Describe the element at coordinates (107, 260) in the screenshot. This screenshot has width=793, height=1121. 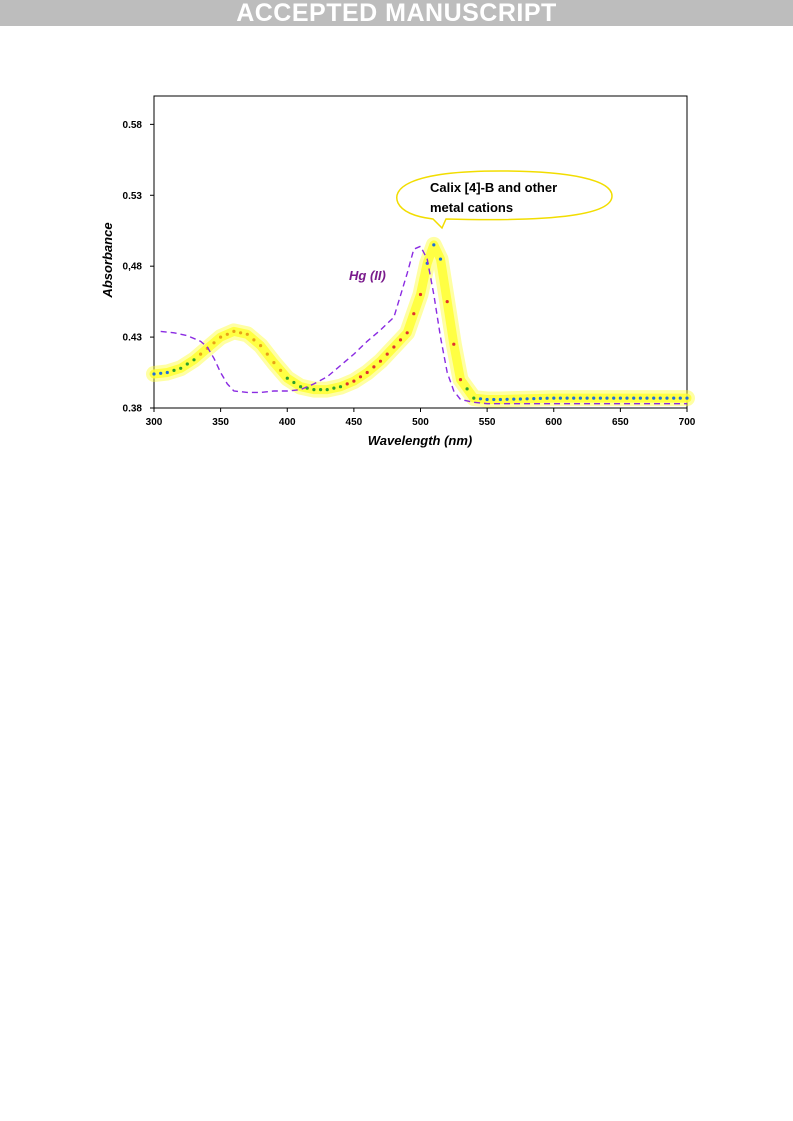
I see `y-axis-title: Absorbance` at that location.